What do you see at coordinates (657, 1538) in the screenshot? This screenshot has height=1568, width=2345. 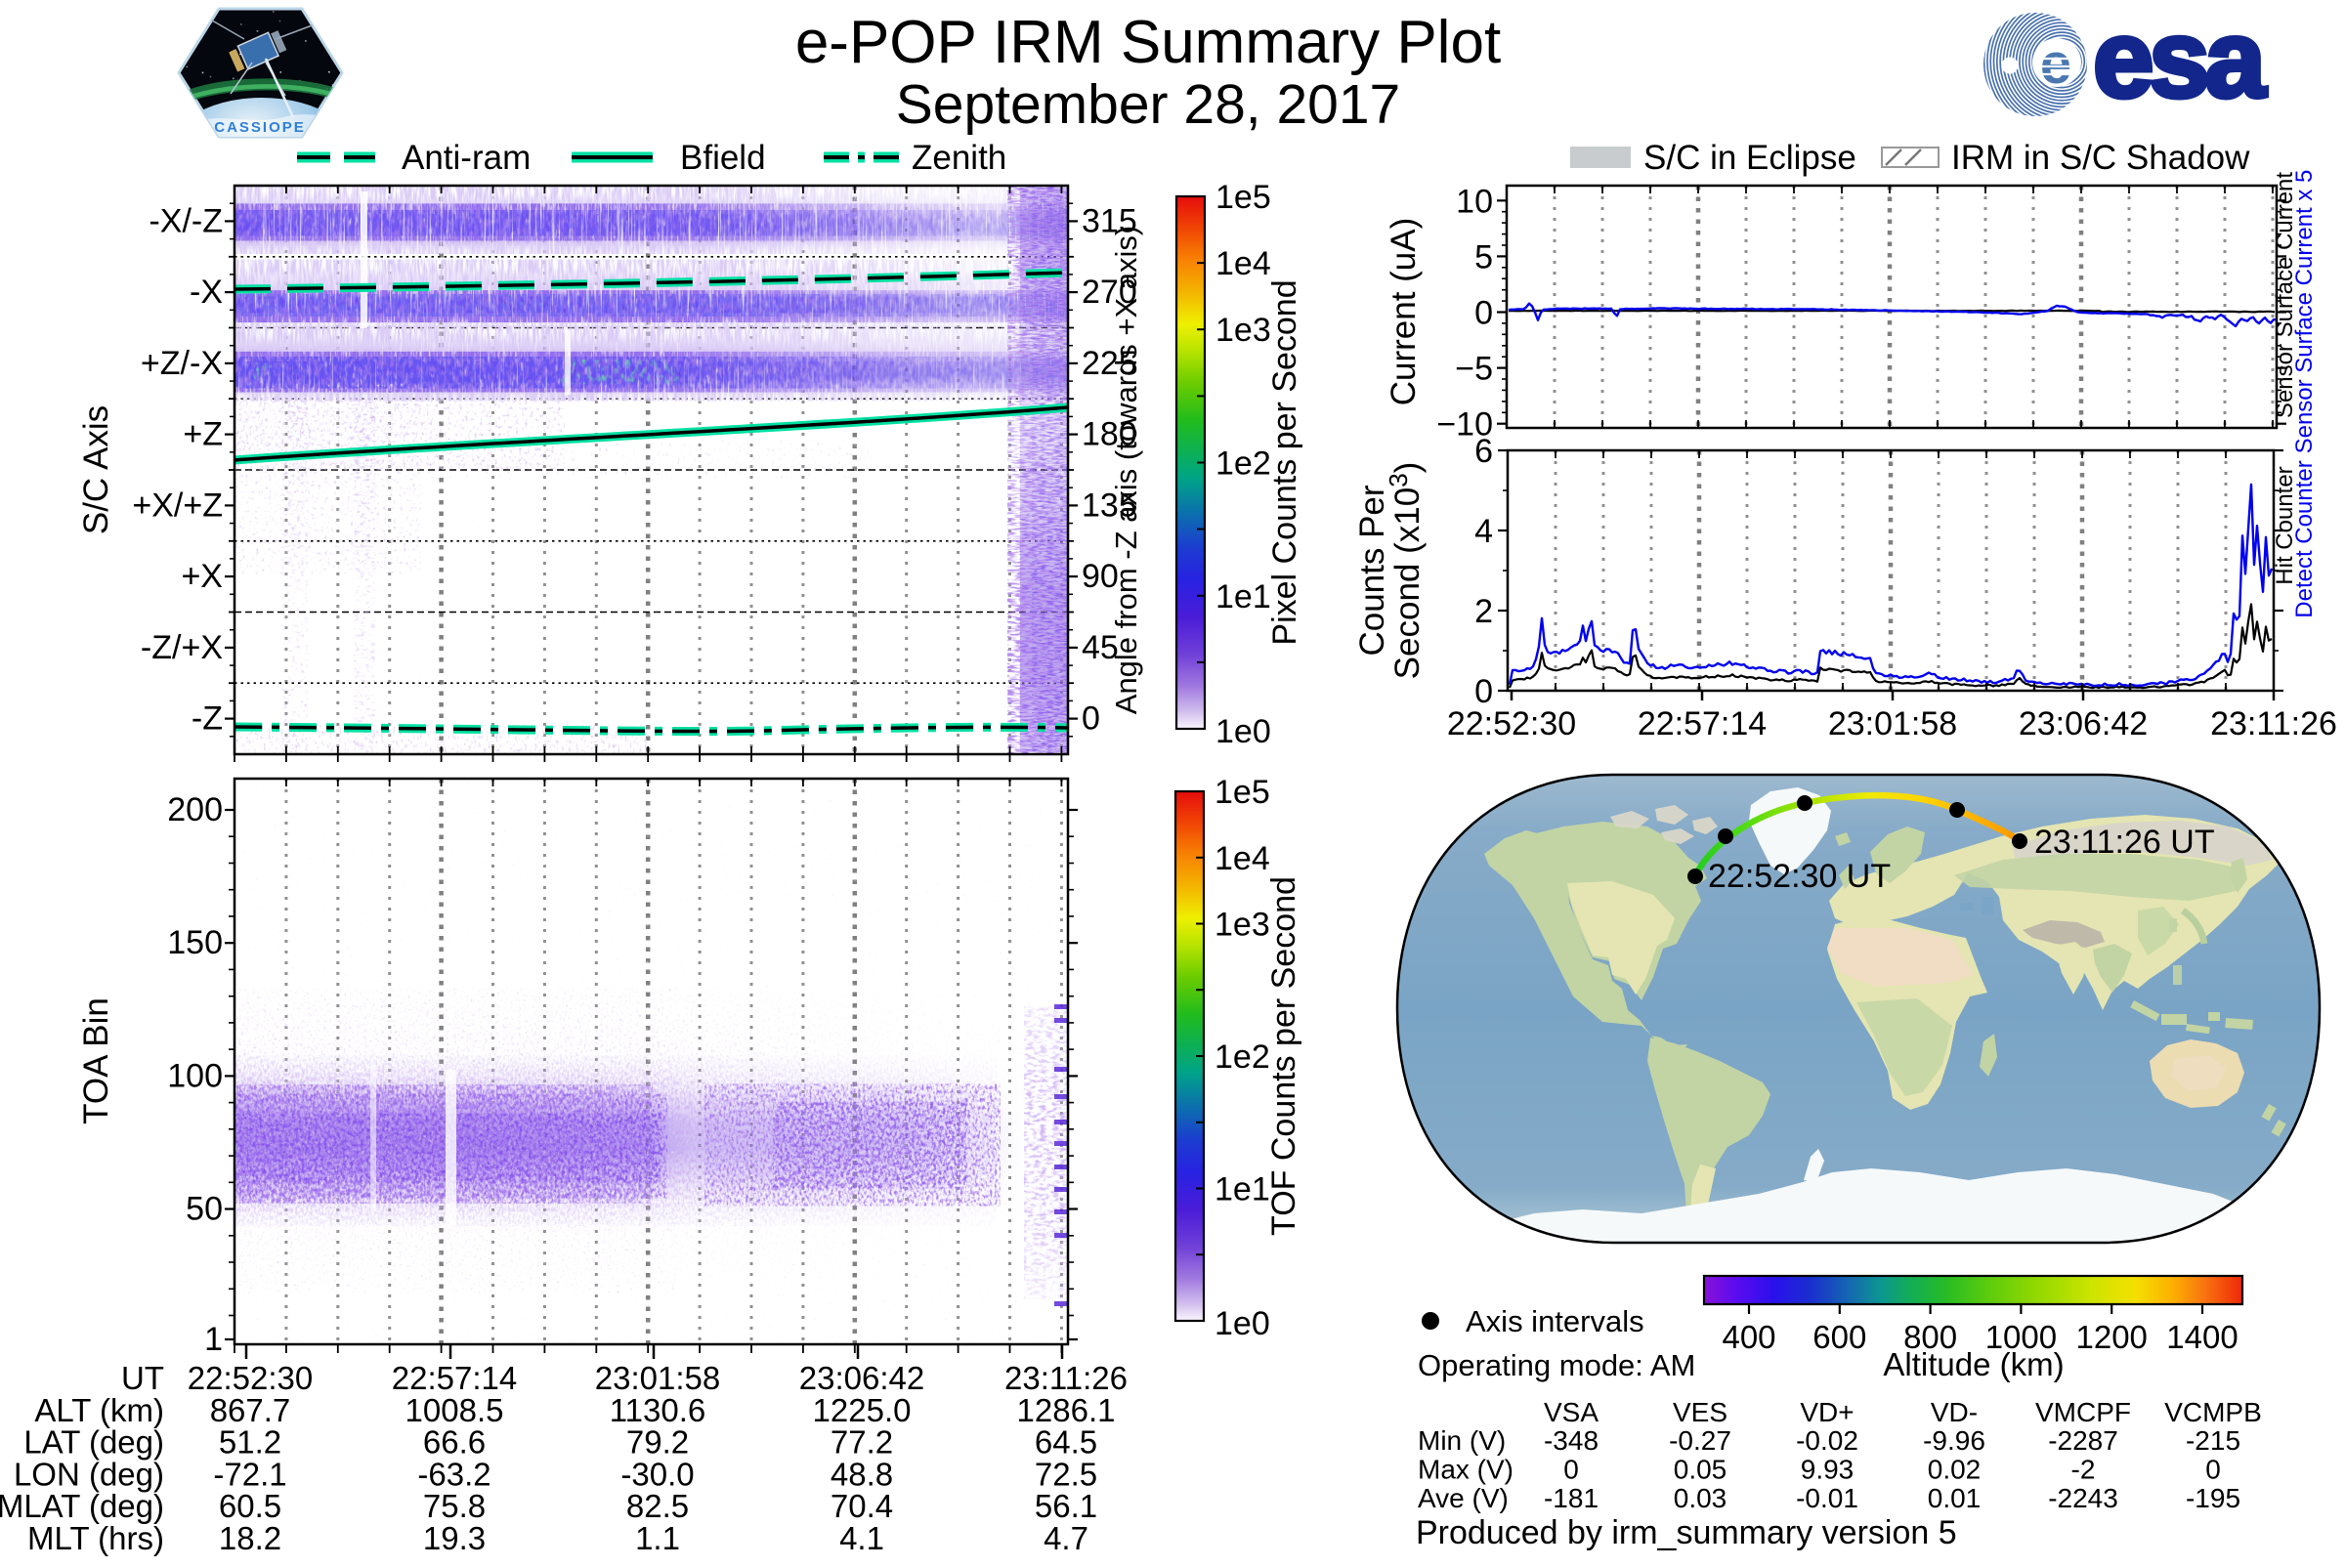 I see `svg-text: 1.1` at bounding box center [657, 1538].